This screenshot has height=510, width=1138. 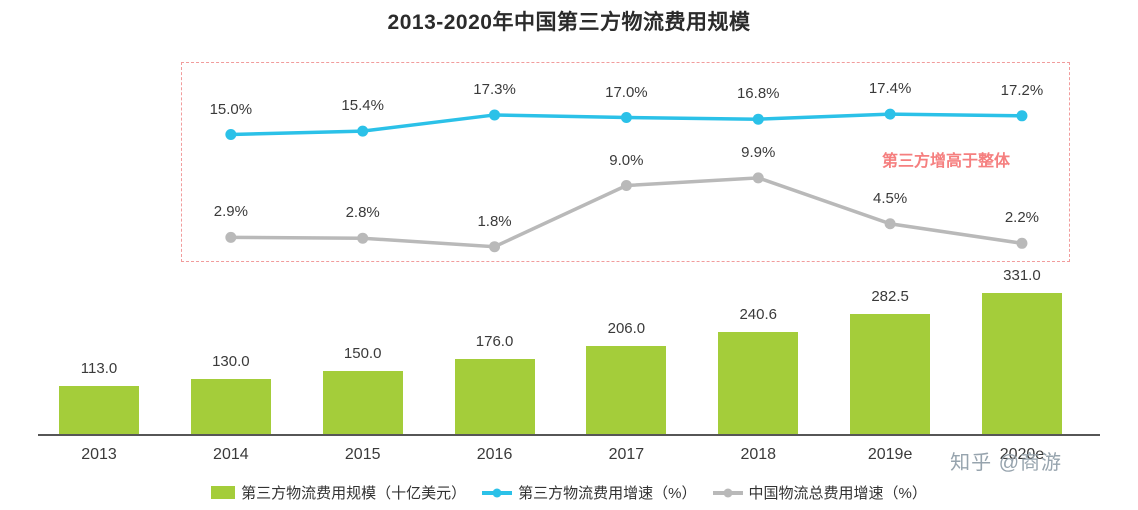 What do you see at coordinates (837, 493) in the screenshot?
I see `legend-label: 中国物流总费用增速（%）` at bounding box center [837, 493].